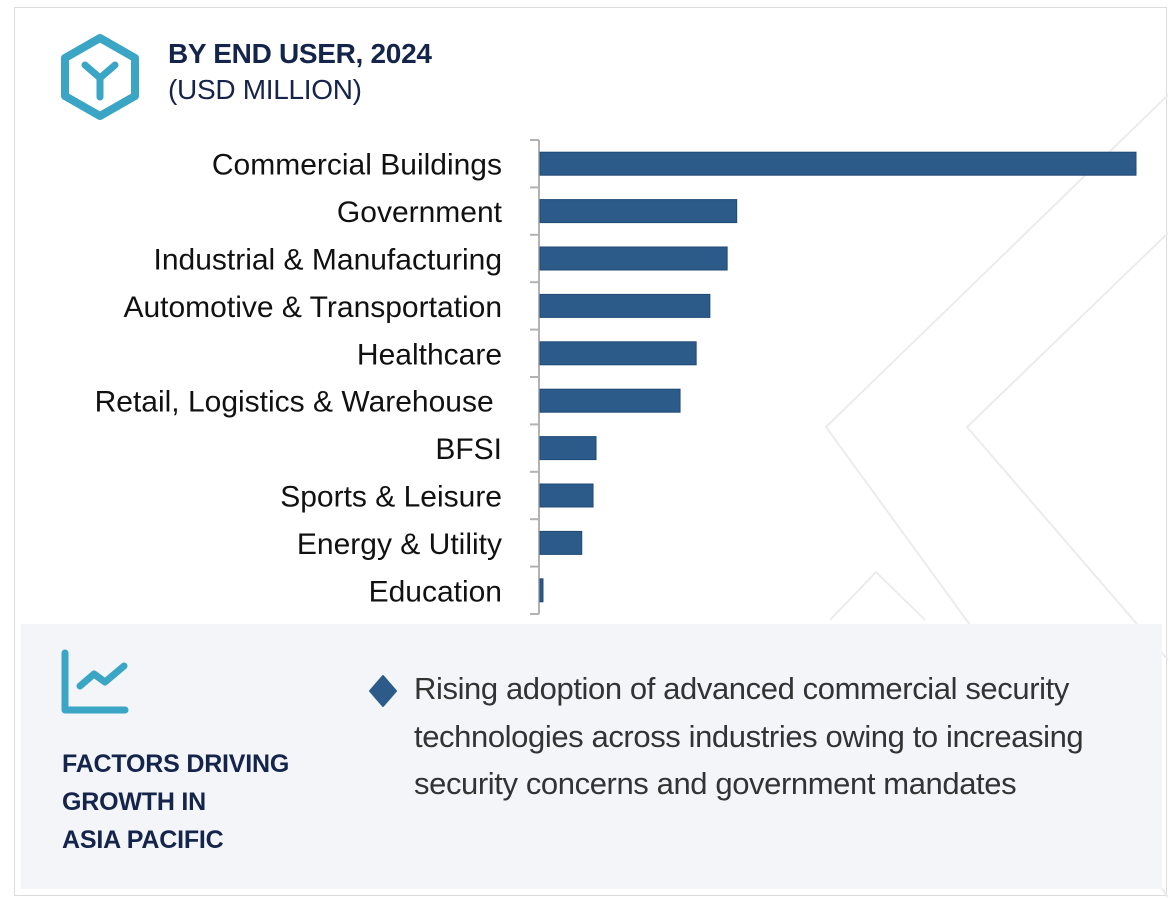 This screenshot has height=899, width=1170. I want to click on category-label: Industrial & Manufacturing, so click(327, 260).